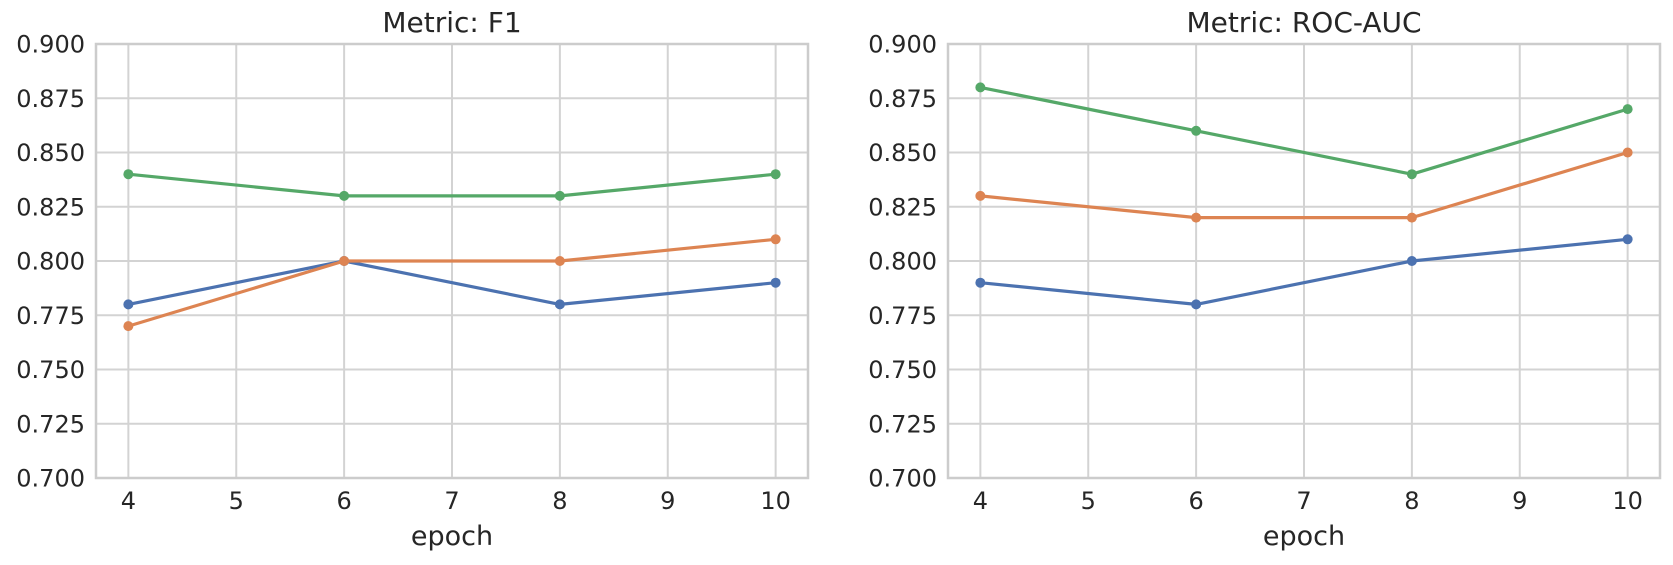  I want to click on x-axis-label-f1: epoch, so click(452, 536).